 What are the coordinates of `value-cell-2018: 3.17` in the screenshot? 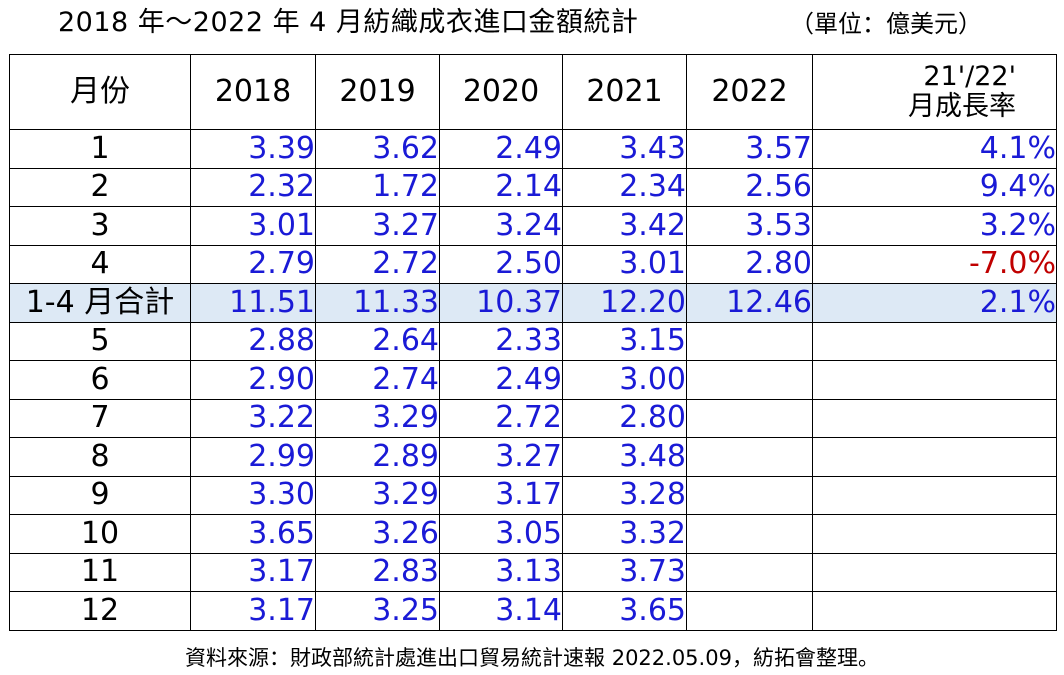 It's located at (253, 611).